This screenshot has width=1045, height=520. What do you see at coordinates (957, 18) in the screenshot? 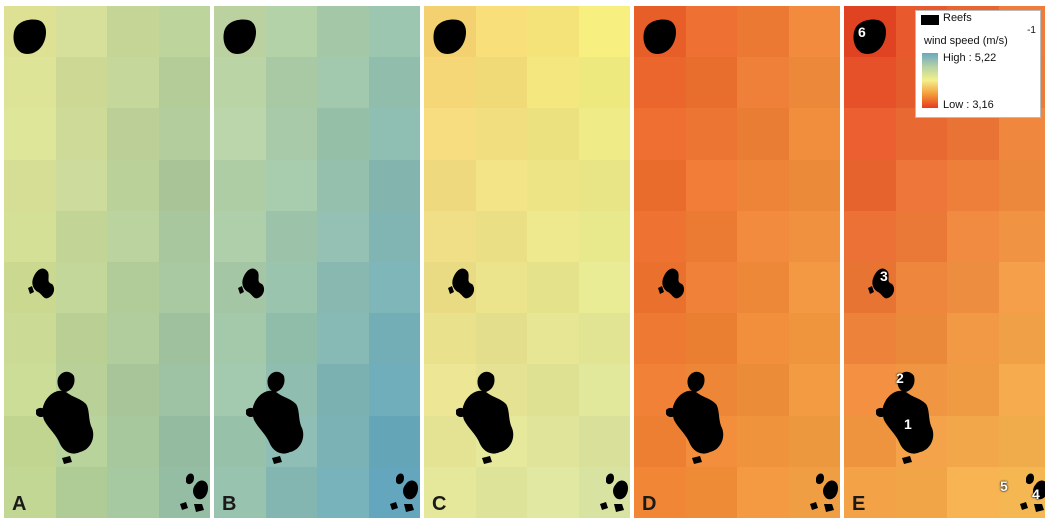
I see `legend-reefs-label: Reefs` at bounding box center [957, 18].